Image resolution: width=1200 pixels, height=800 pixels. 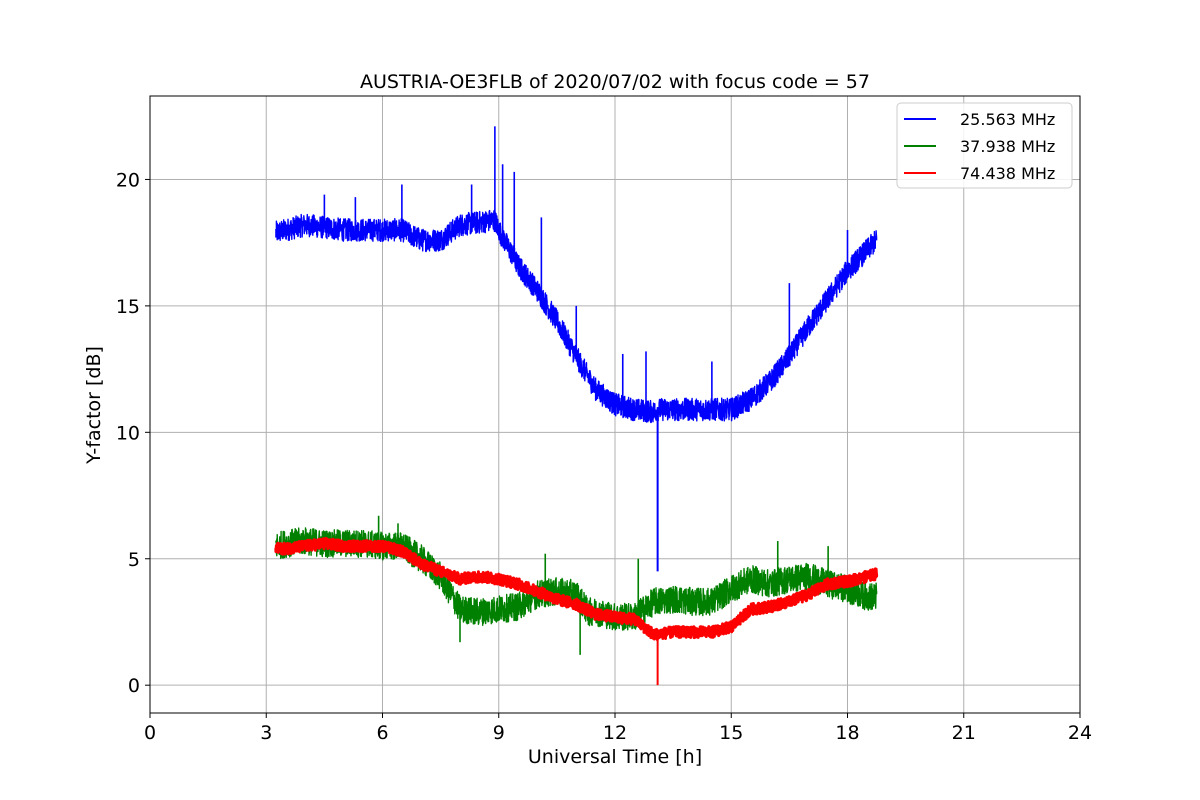 What do you see at coordinates (128, 307) in the screenshot?
I see `y-tick-label: 15` at bounding box center [128, 307].